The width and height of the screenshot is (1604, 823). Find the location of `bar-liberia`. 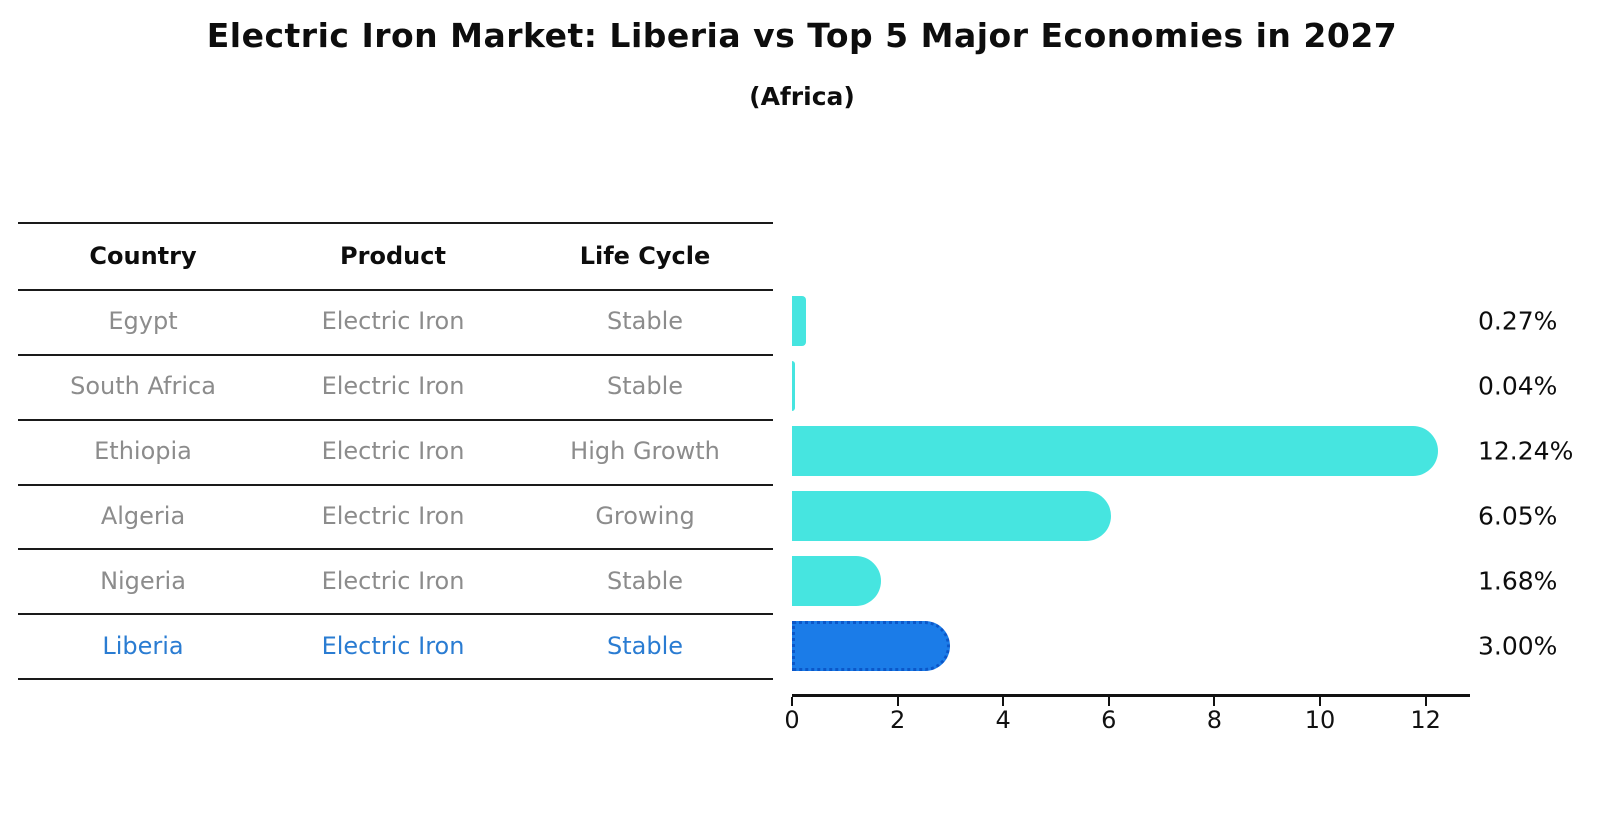

bar-liberia is located at coordinates (871, 645).